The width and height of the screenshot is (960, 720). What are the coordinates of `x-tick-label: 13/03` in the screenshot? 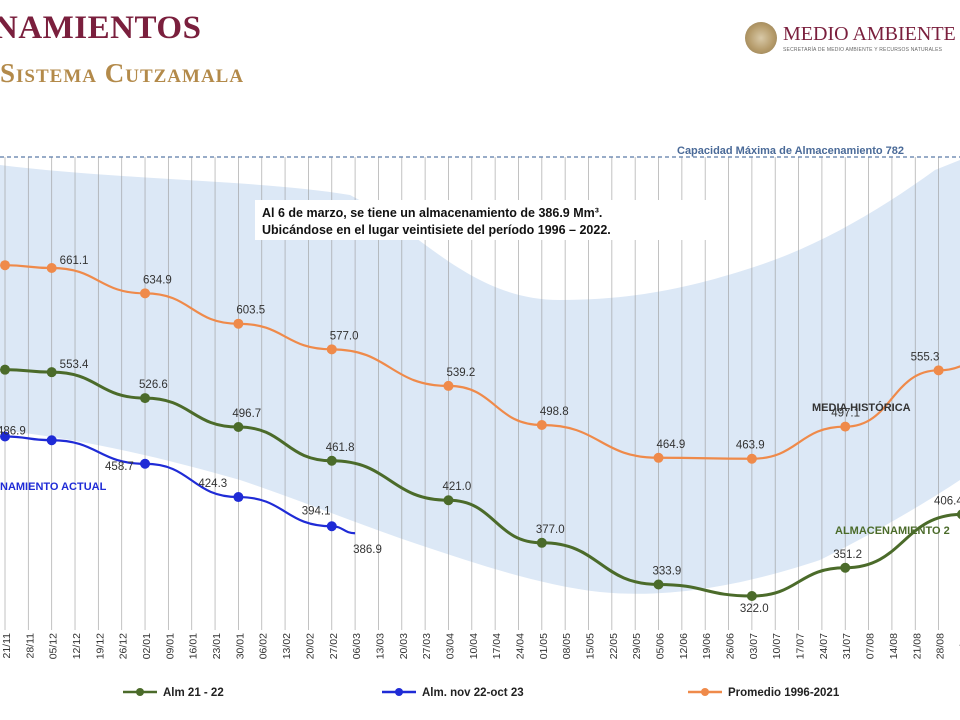 It's located at (380, 646).